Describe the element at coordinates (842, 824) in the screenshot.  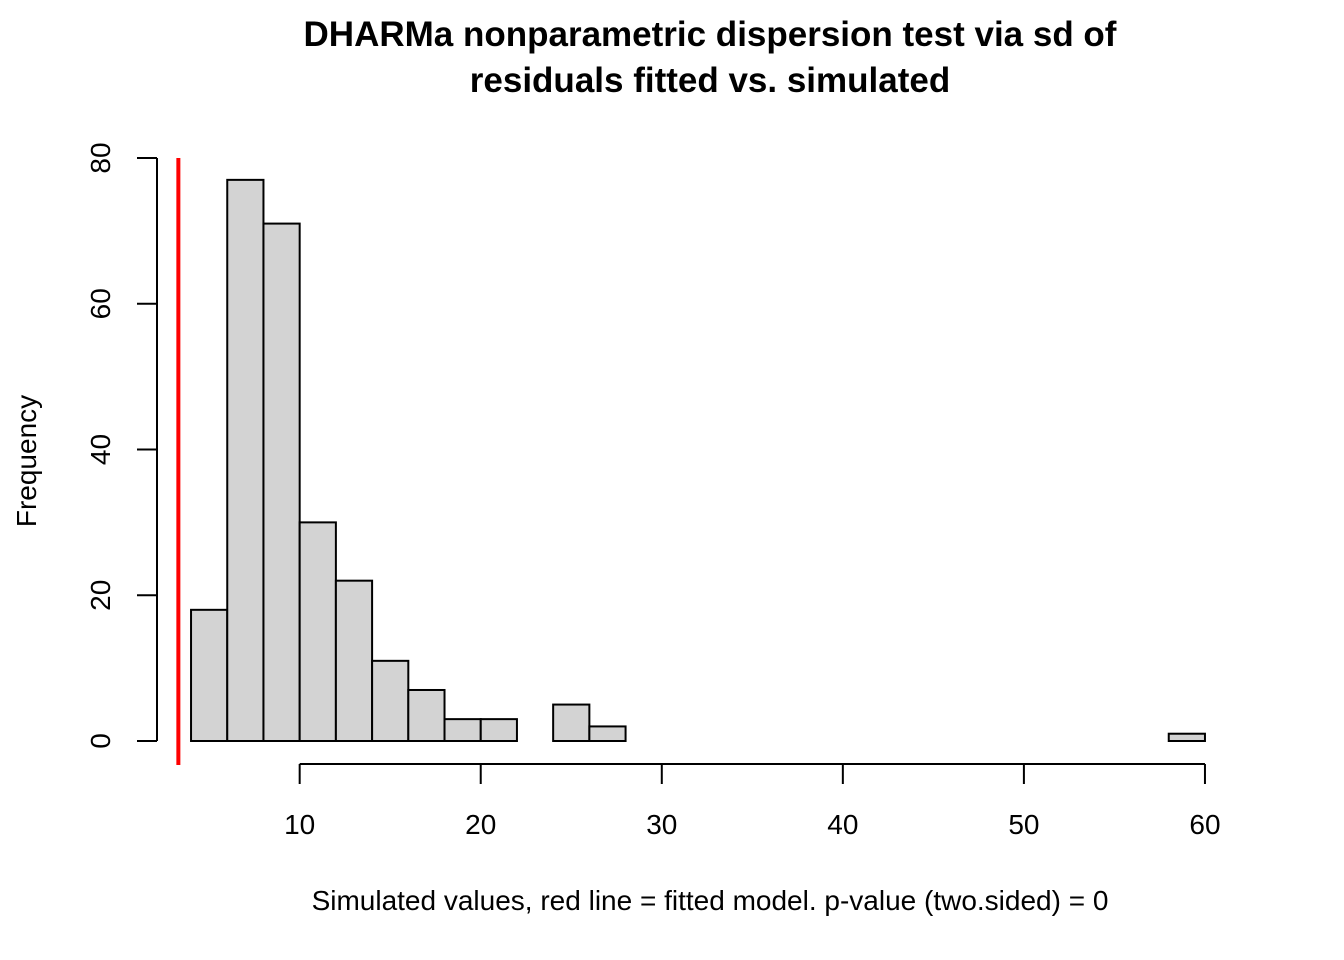
I see `x-tick-label: 40` at that location.